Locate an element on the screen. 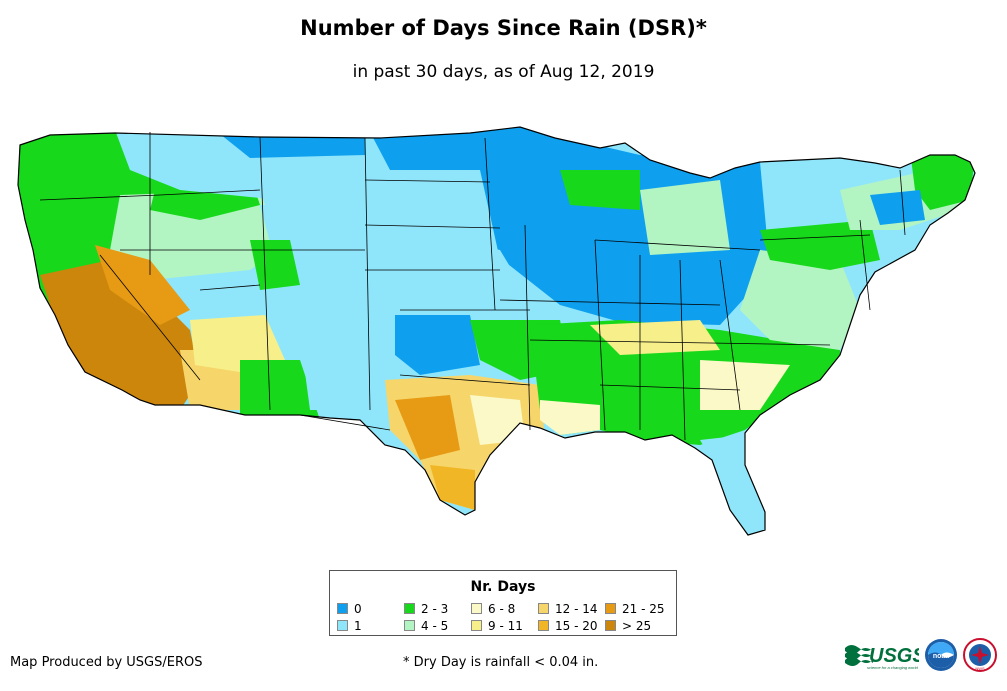  region-az-nm-green is located at coordinates (280, 390).